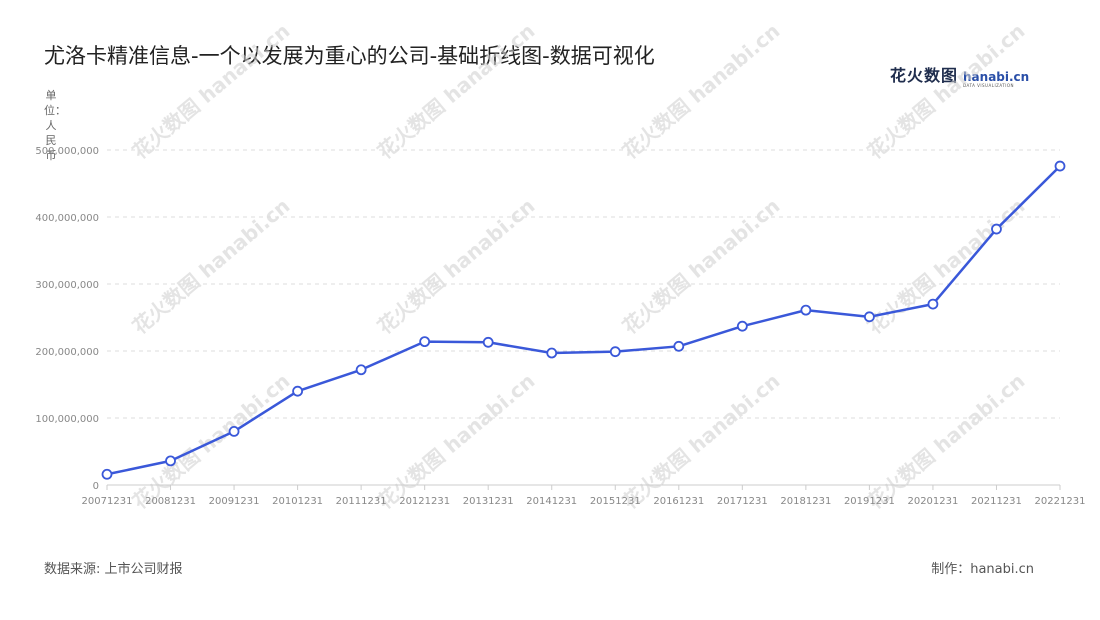  What do you see at coordinates (959, 75) in the screenshot?
I see `hanabi-logo: 花火数图 hanabi.cn DATA VISUALIZATION` at bounding box center [959, 75].